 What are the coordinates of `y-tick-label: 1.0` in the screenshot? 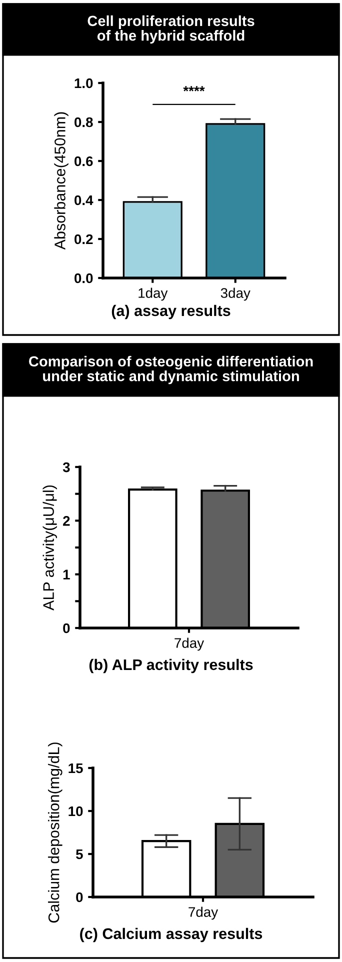 It's located at (83, 83).